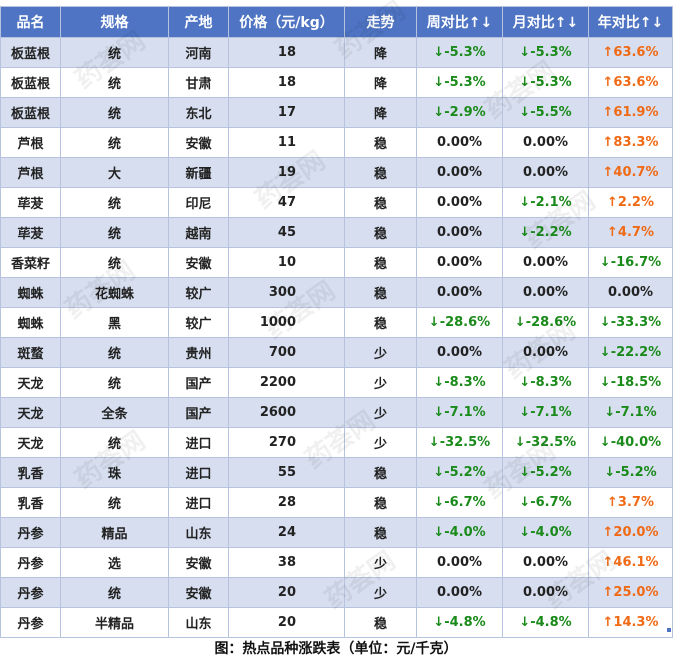  I want to click on cell-spec: 珠, so click(114, 472).